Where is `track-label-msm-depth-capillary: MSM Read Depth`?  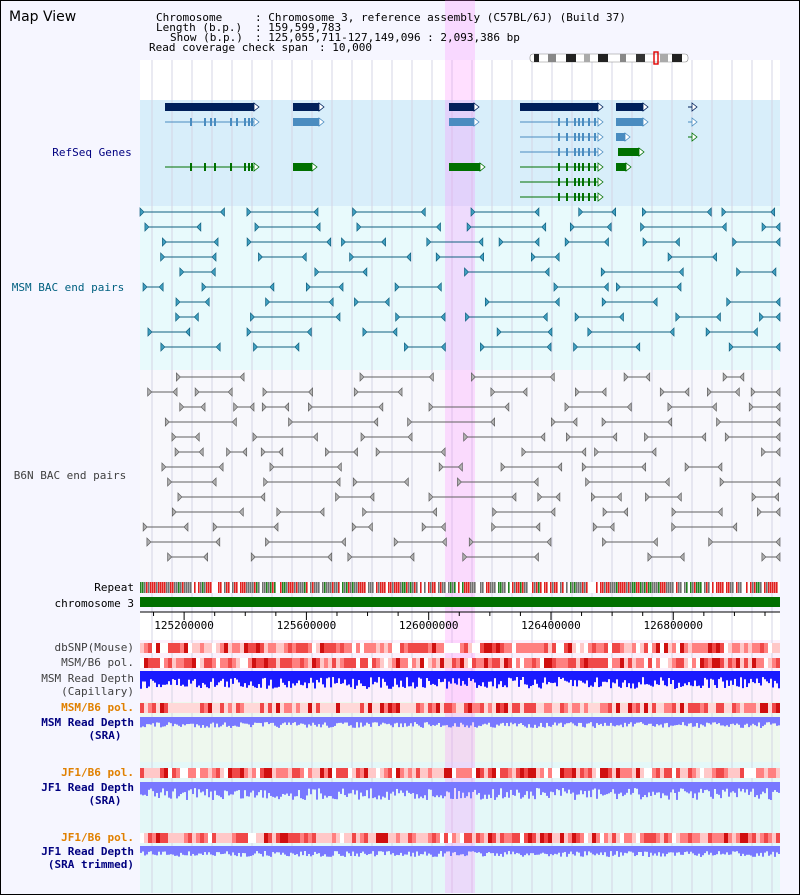
track-label-msm-depth-capillary: MSM Read Depth is located at coordinates (87, 678).